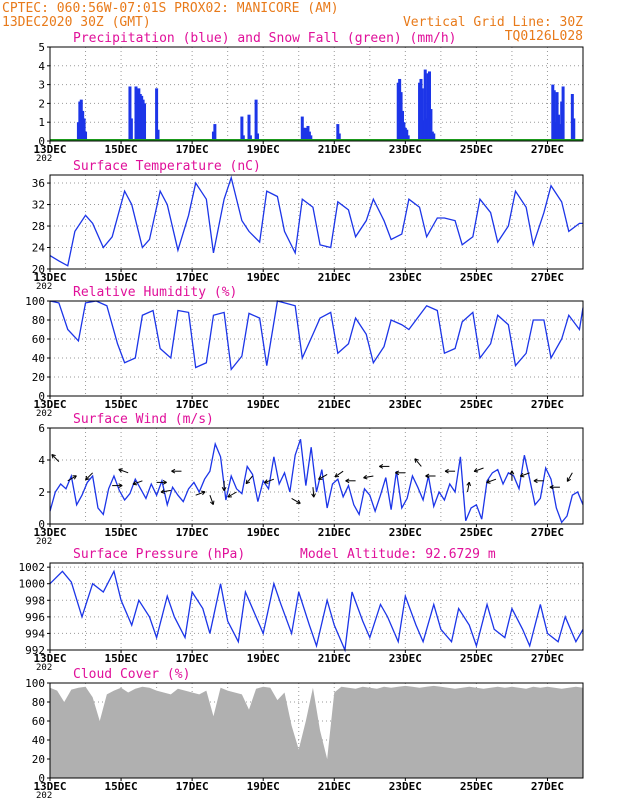 This screenshot has height=800, width=618. Describe the element at coordinates (476, 658) in the screenshot. I see `x-tick-label: 25DEC` at that location.